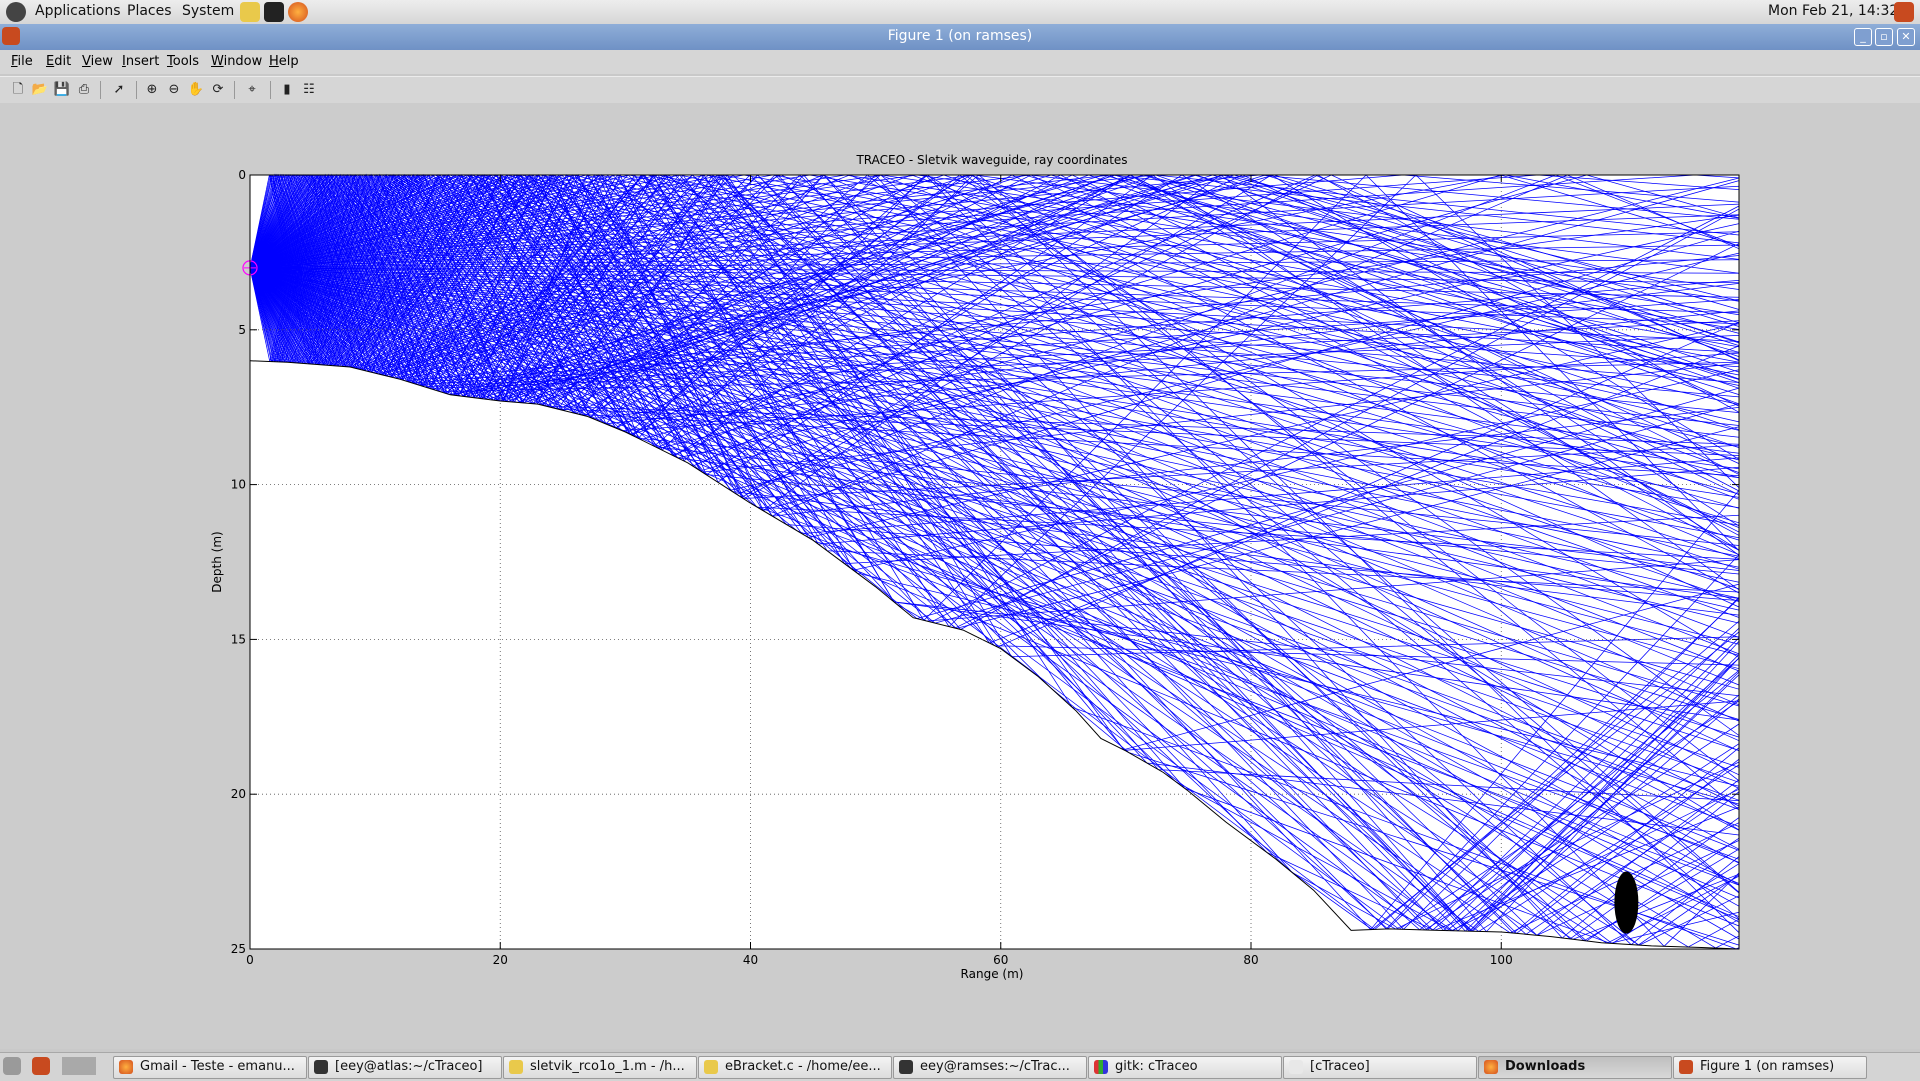  Describe the element at coordinates (78, 11) in the screenshot. I see `applications-menu: Applications` at that location.